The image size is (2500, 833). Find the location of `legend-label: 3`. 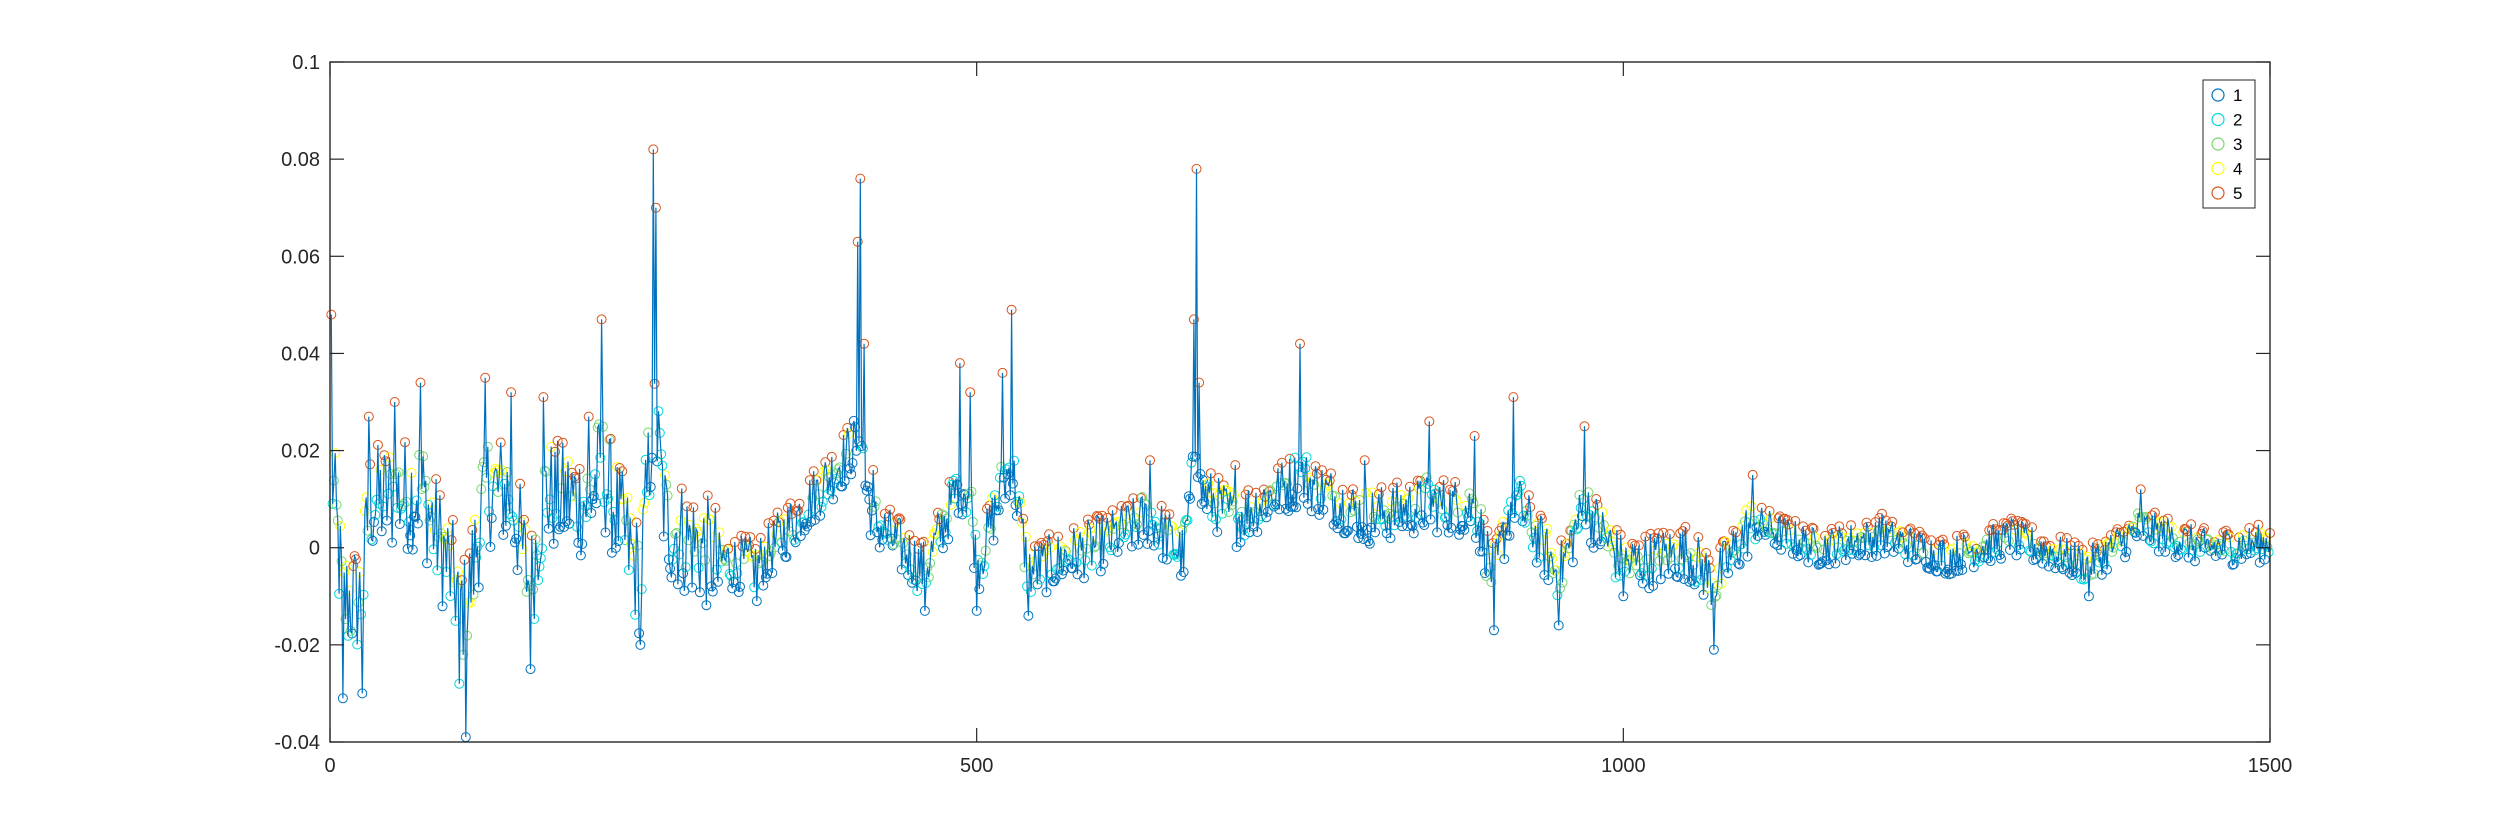

legend-label: 3 is located at coordinates (2237, 144).